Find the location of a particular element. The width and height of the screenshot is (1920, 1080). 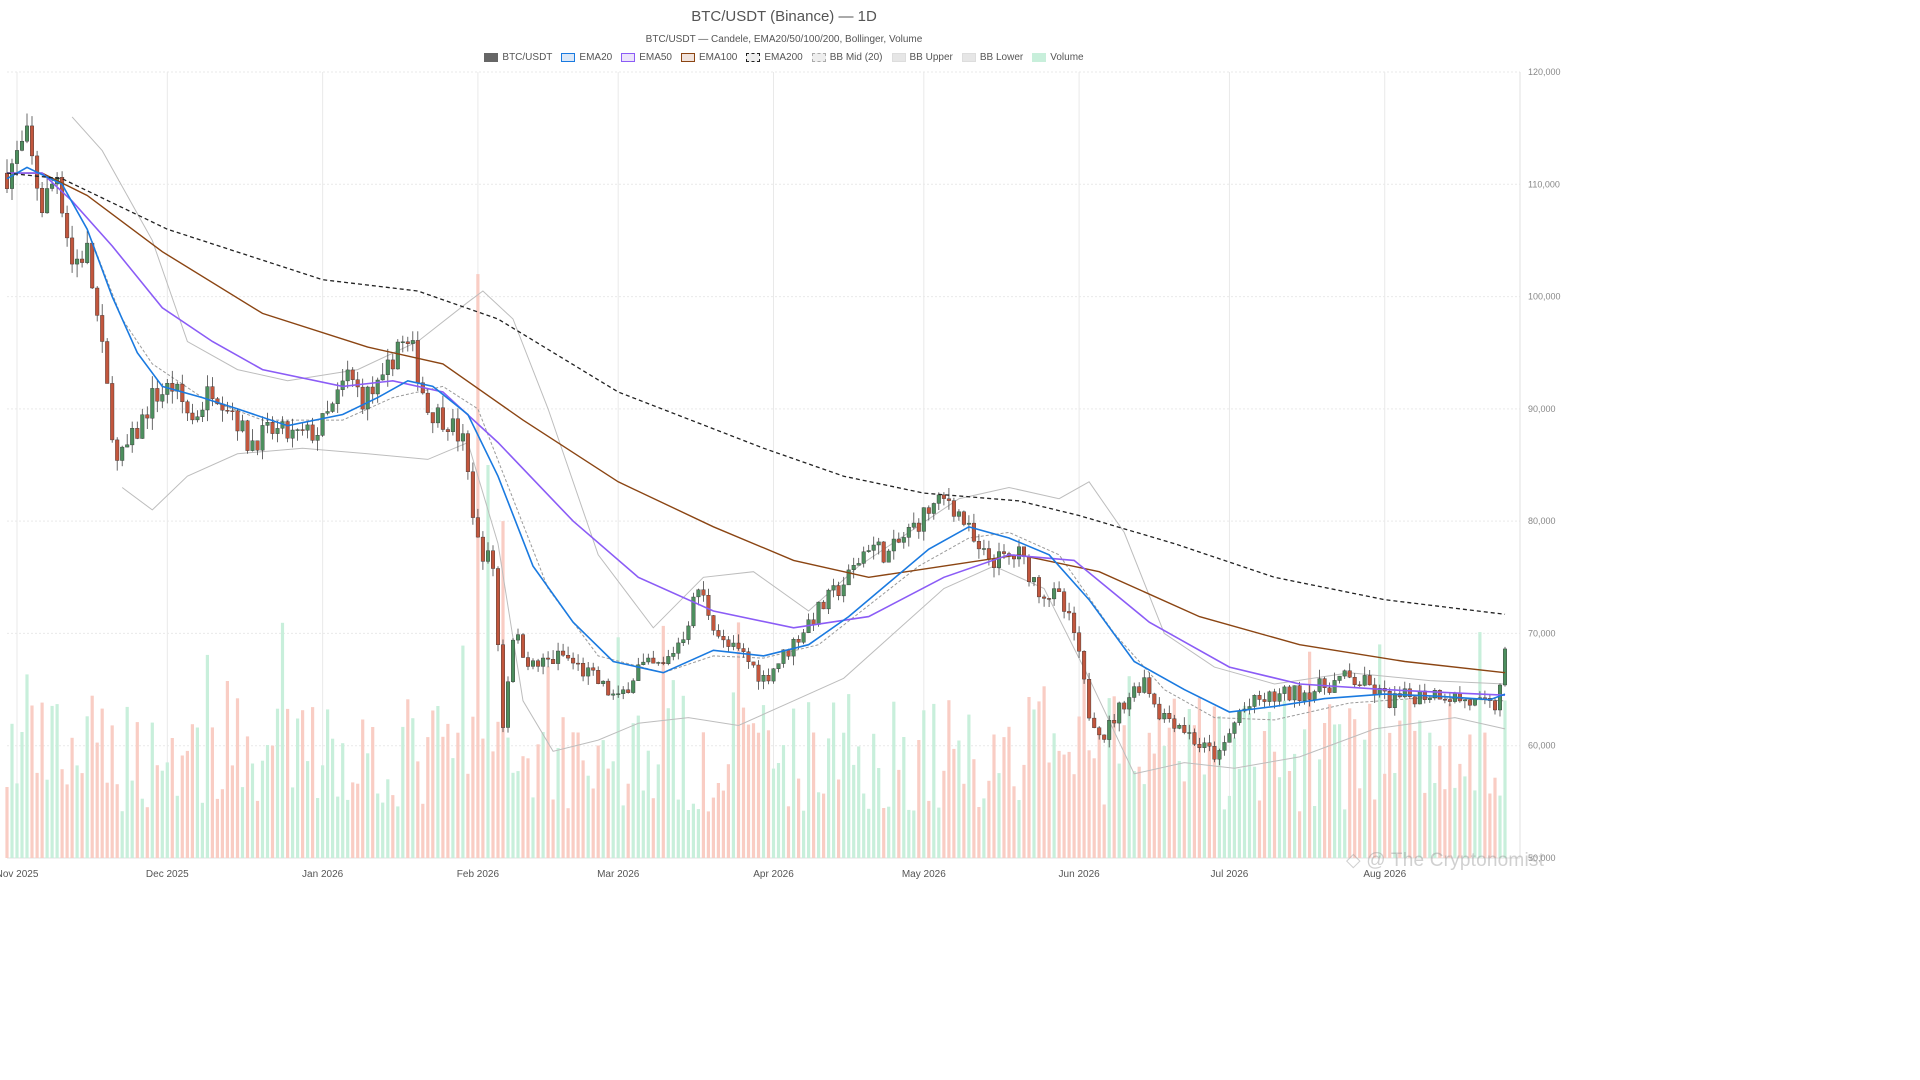

x-tick-label: Dec 2025 is located at coordinates (167, 874).